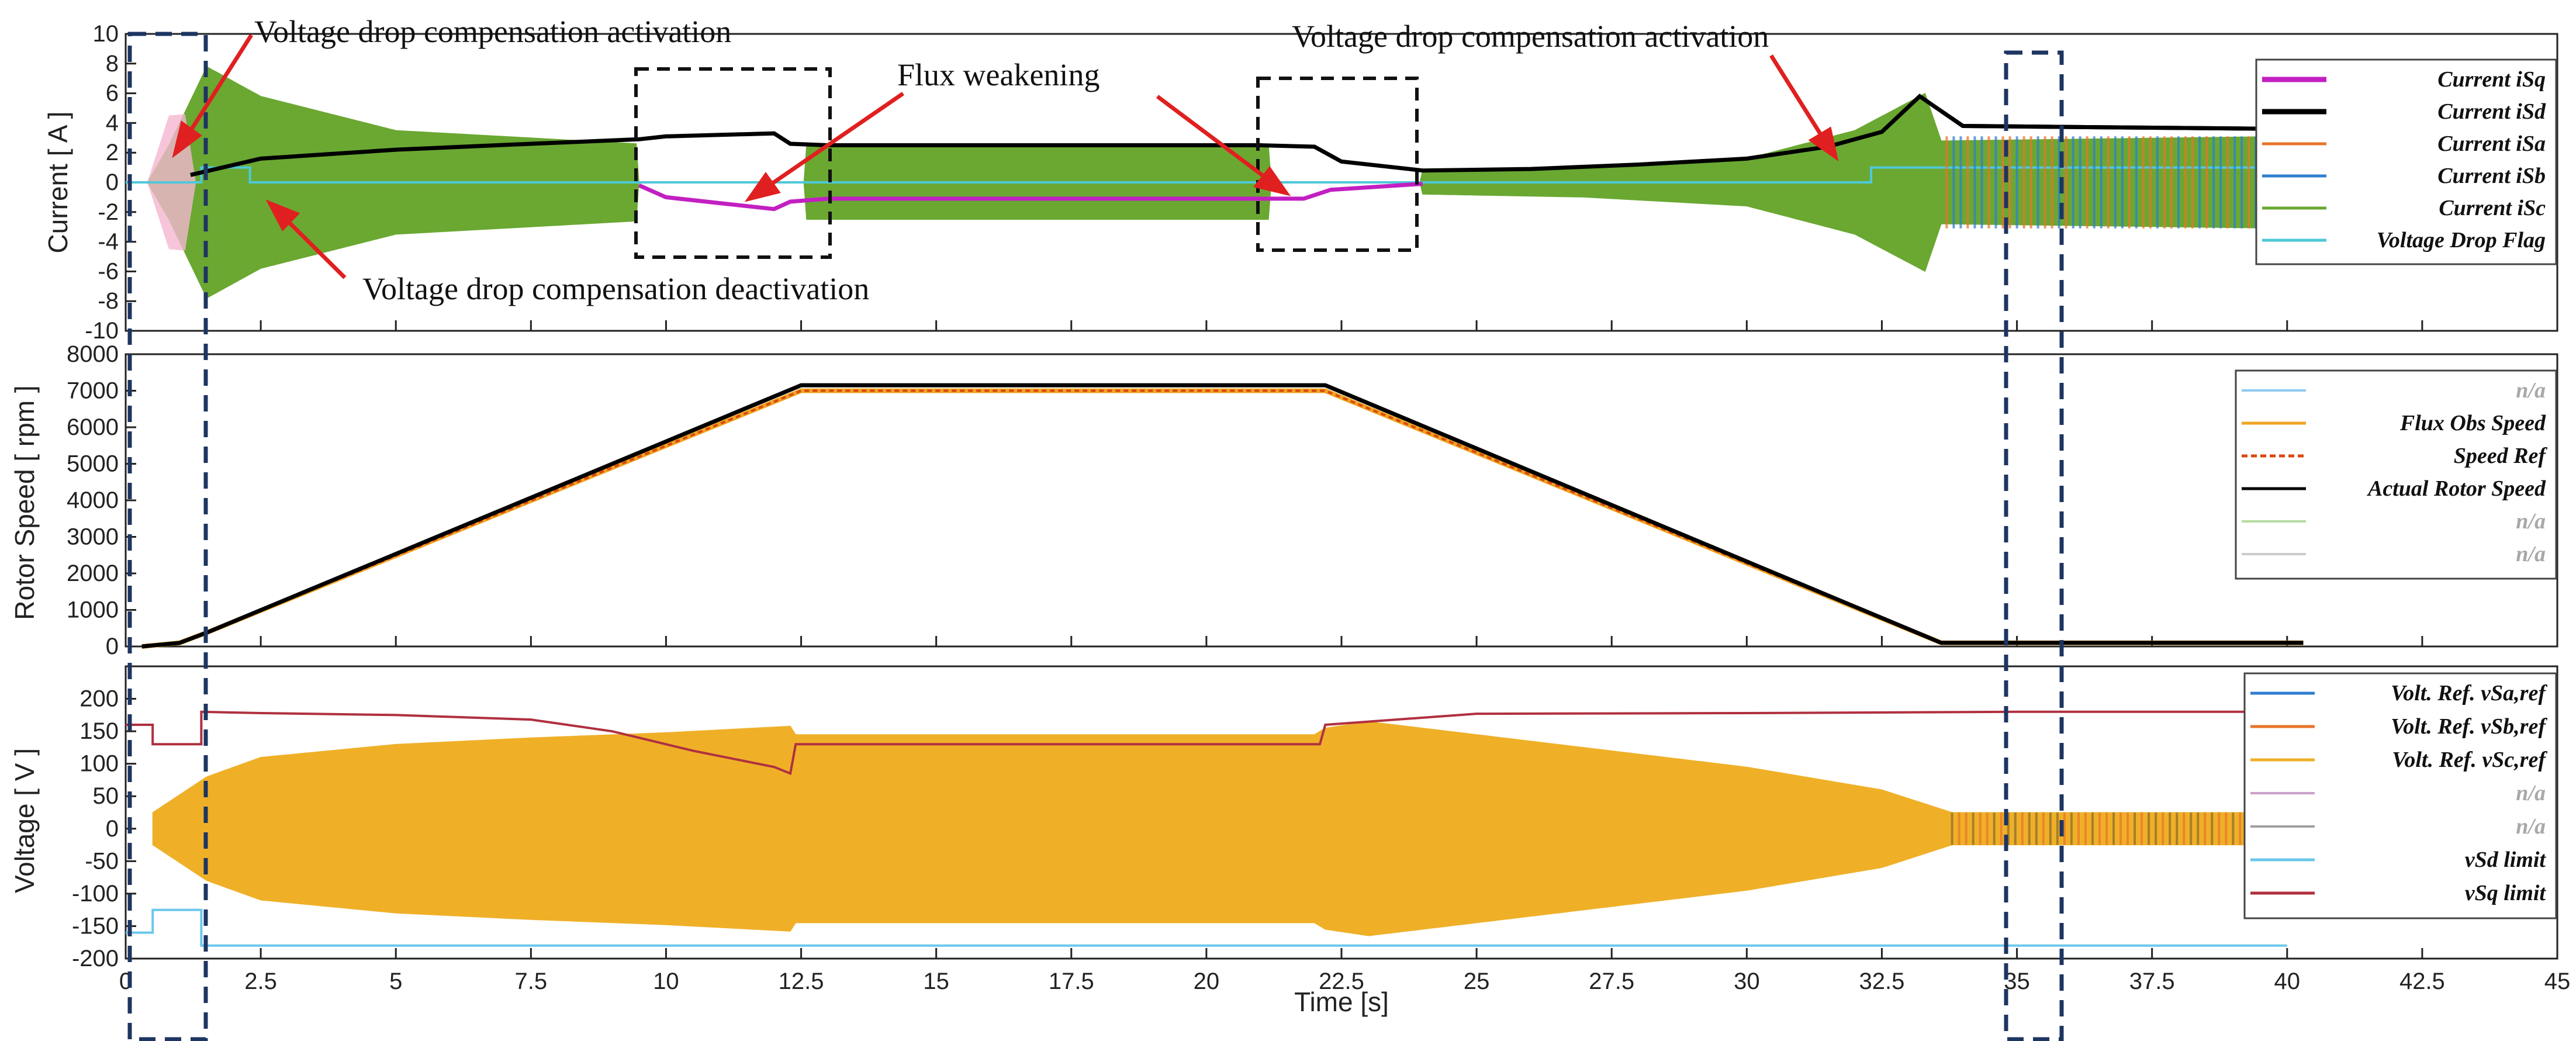 The width and height of the screenshot is (2576, 1041). Describe the element at coordinates (167, 537) in the screenshot. I see `highlight-box-start` at that location.